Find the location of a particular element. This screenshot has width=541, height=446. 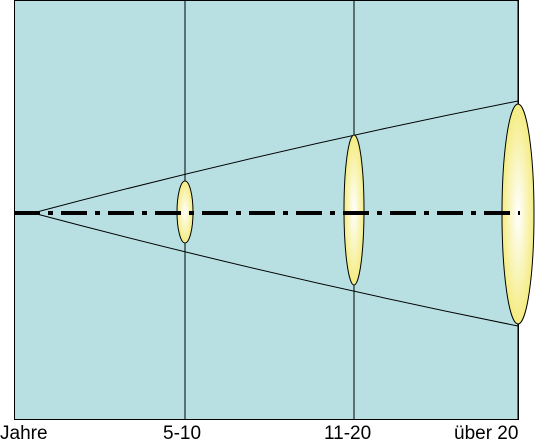

x-label-uber-20: über 20 is located at coordinates (486, 433).